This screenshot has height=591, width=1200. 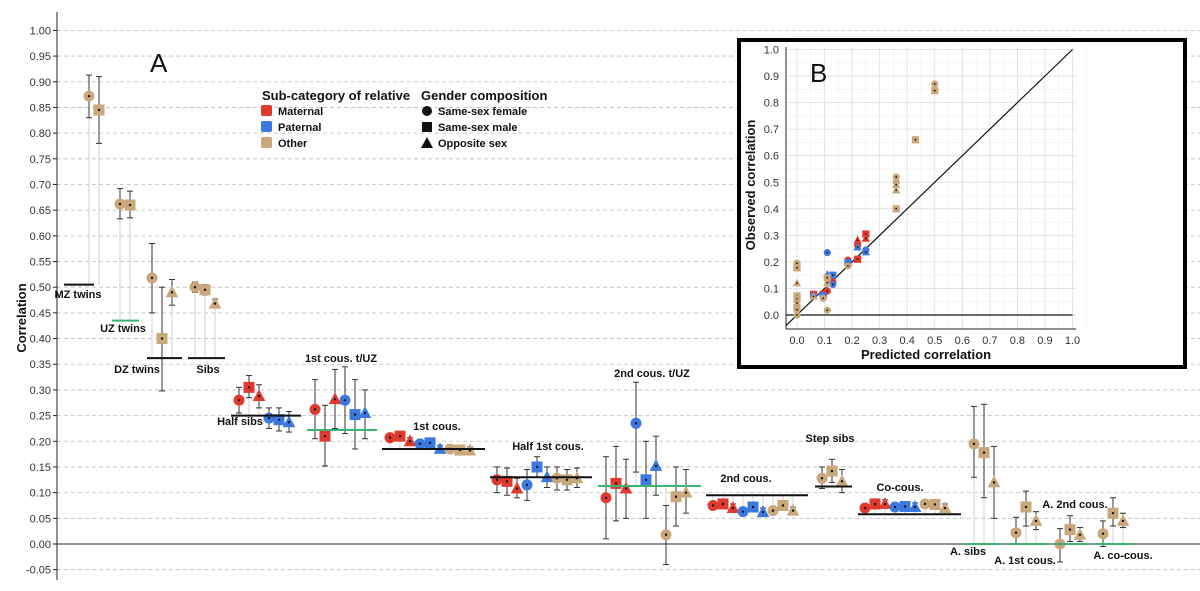 I want to click on legend-same-sex-male-label: Same-sex male, so click(x=478, y=128).